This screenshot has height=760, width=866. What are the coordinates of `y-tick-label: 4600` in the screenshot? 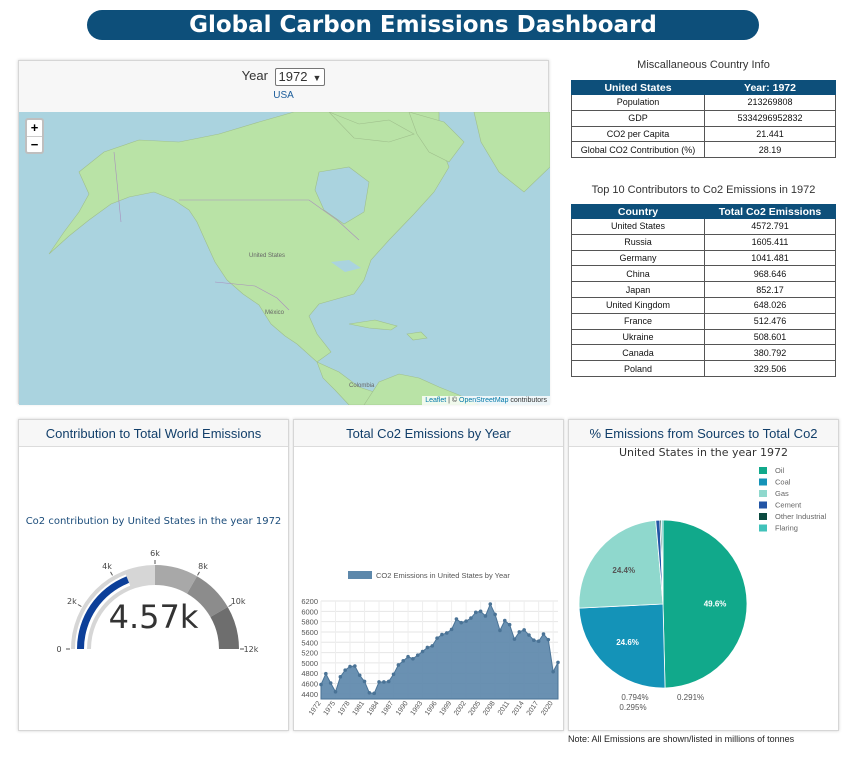 It's located at (309, 684).